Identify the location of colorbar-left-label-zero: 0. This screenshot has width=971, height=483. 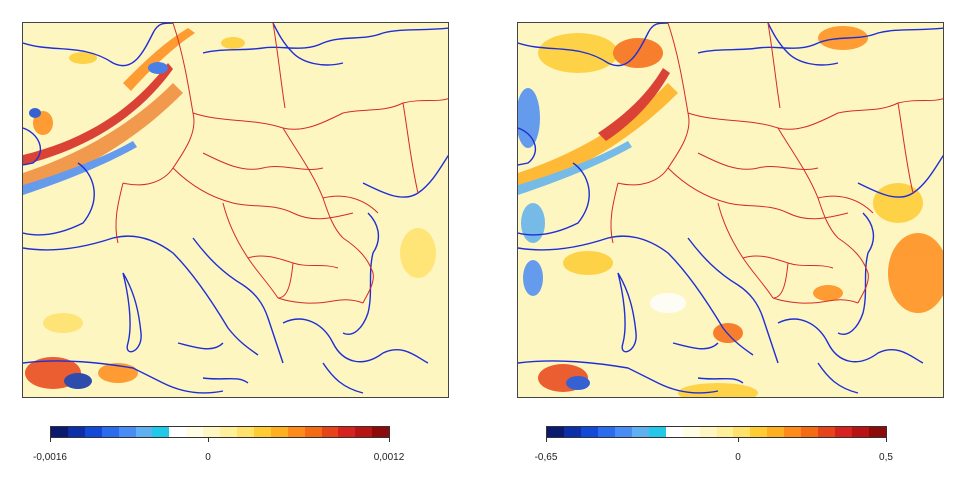
(208, 457).